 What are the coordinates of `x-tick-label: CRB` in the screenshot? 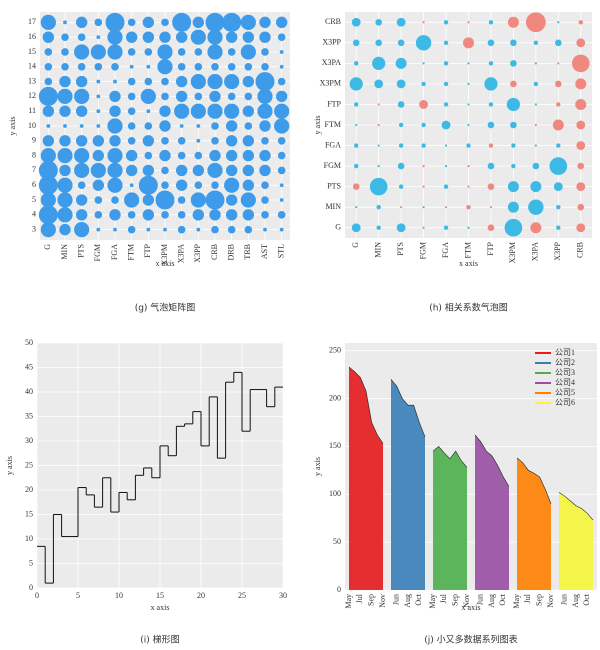 It's located at (580, 250).